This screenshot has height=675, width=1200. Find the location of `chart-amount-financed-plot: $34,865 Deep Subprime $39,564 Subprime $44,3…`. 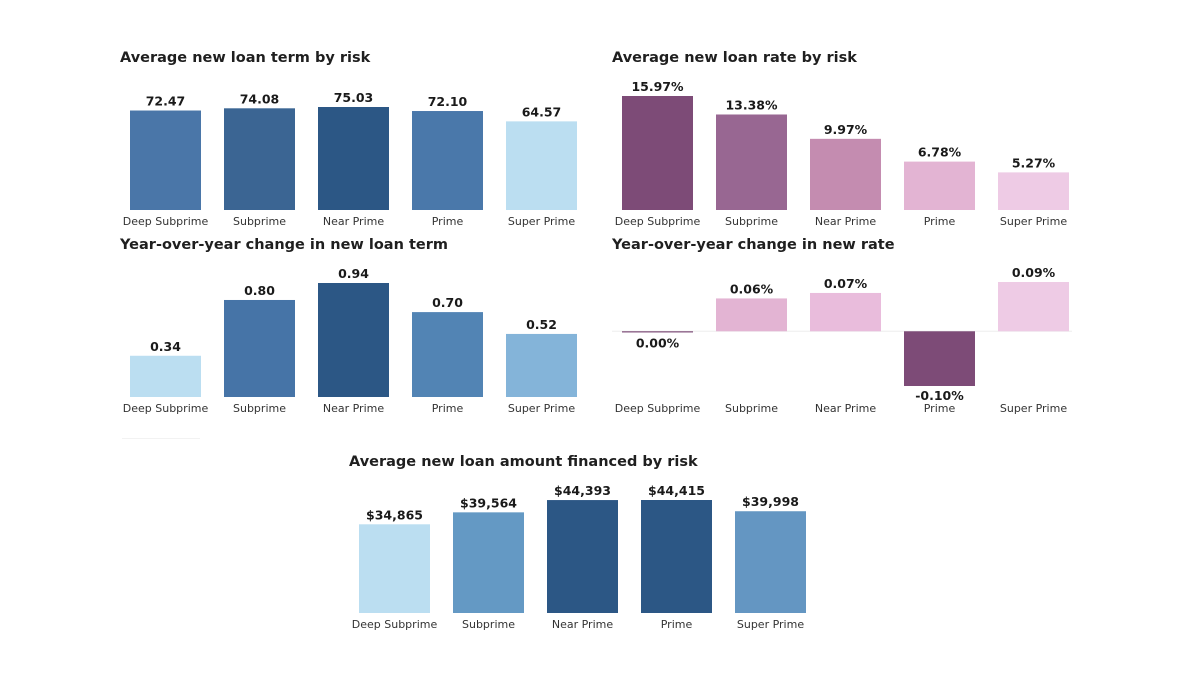

chart-amount-financed-plot: $34,865 Deep Subprime $39,564 Subprime $44,3… is located at coordinates (579, 557).